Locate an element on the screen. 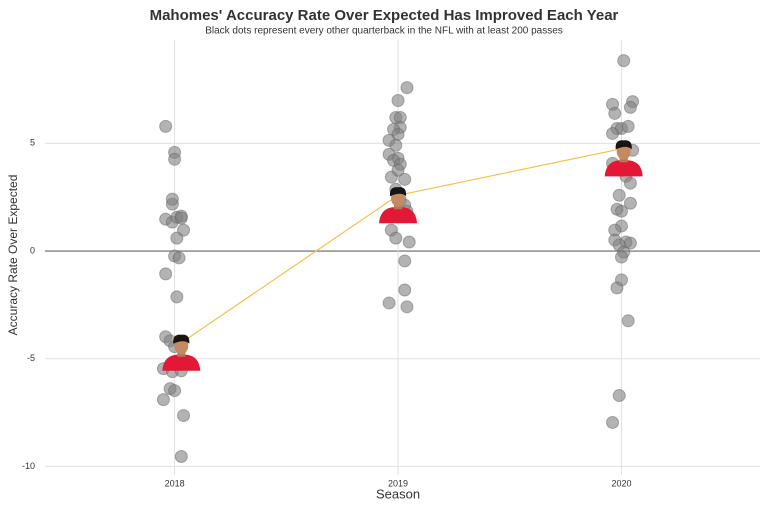  y-tick-label: -10 is located at coordinates (28, 466).